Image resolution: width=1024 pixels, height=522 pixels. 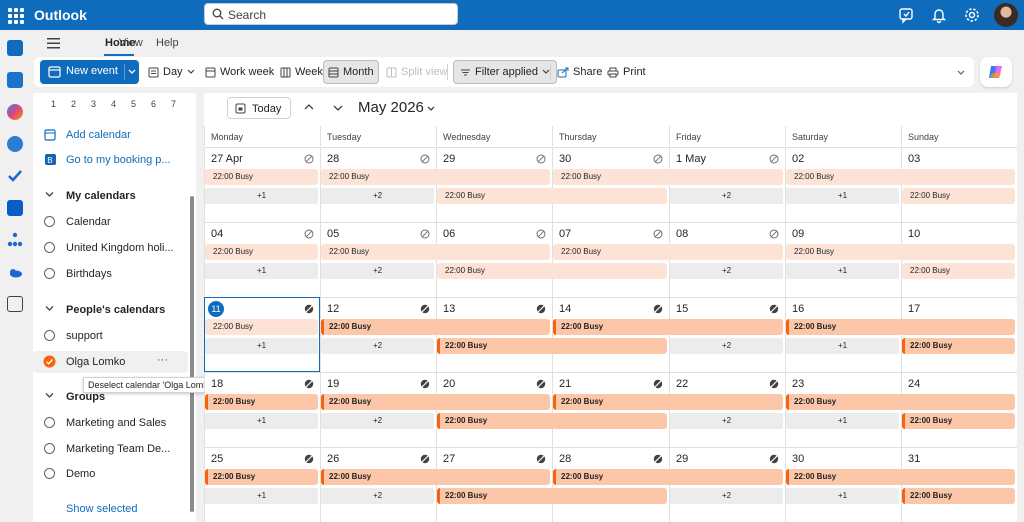 What do you see at coordinates (939, 15) in the screenshot?
I see `bell-icon` at bounding box center [939, 15].